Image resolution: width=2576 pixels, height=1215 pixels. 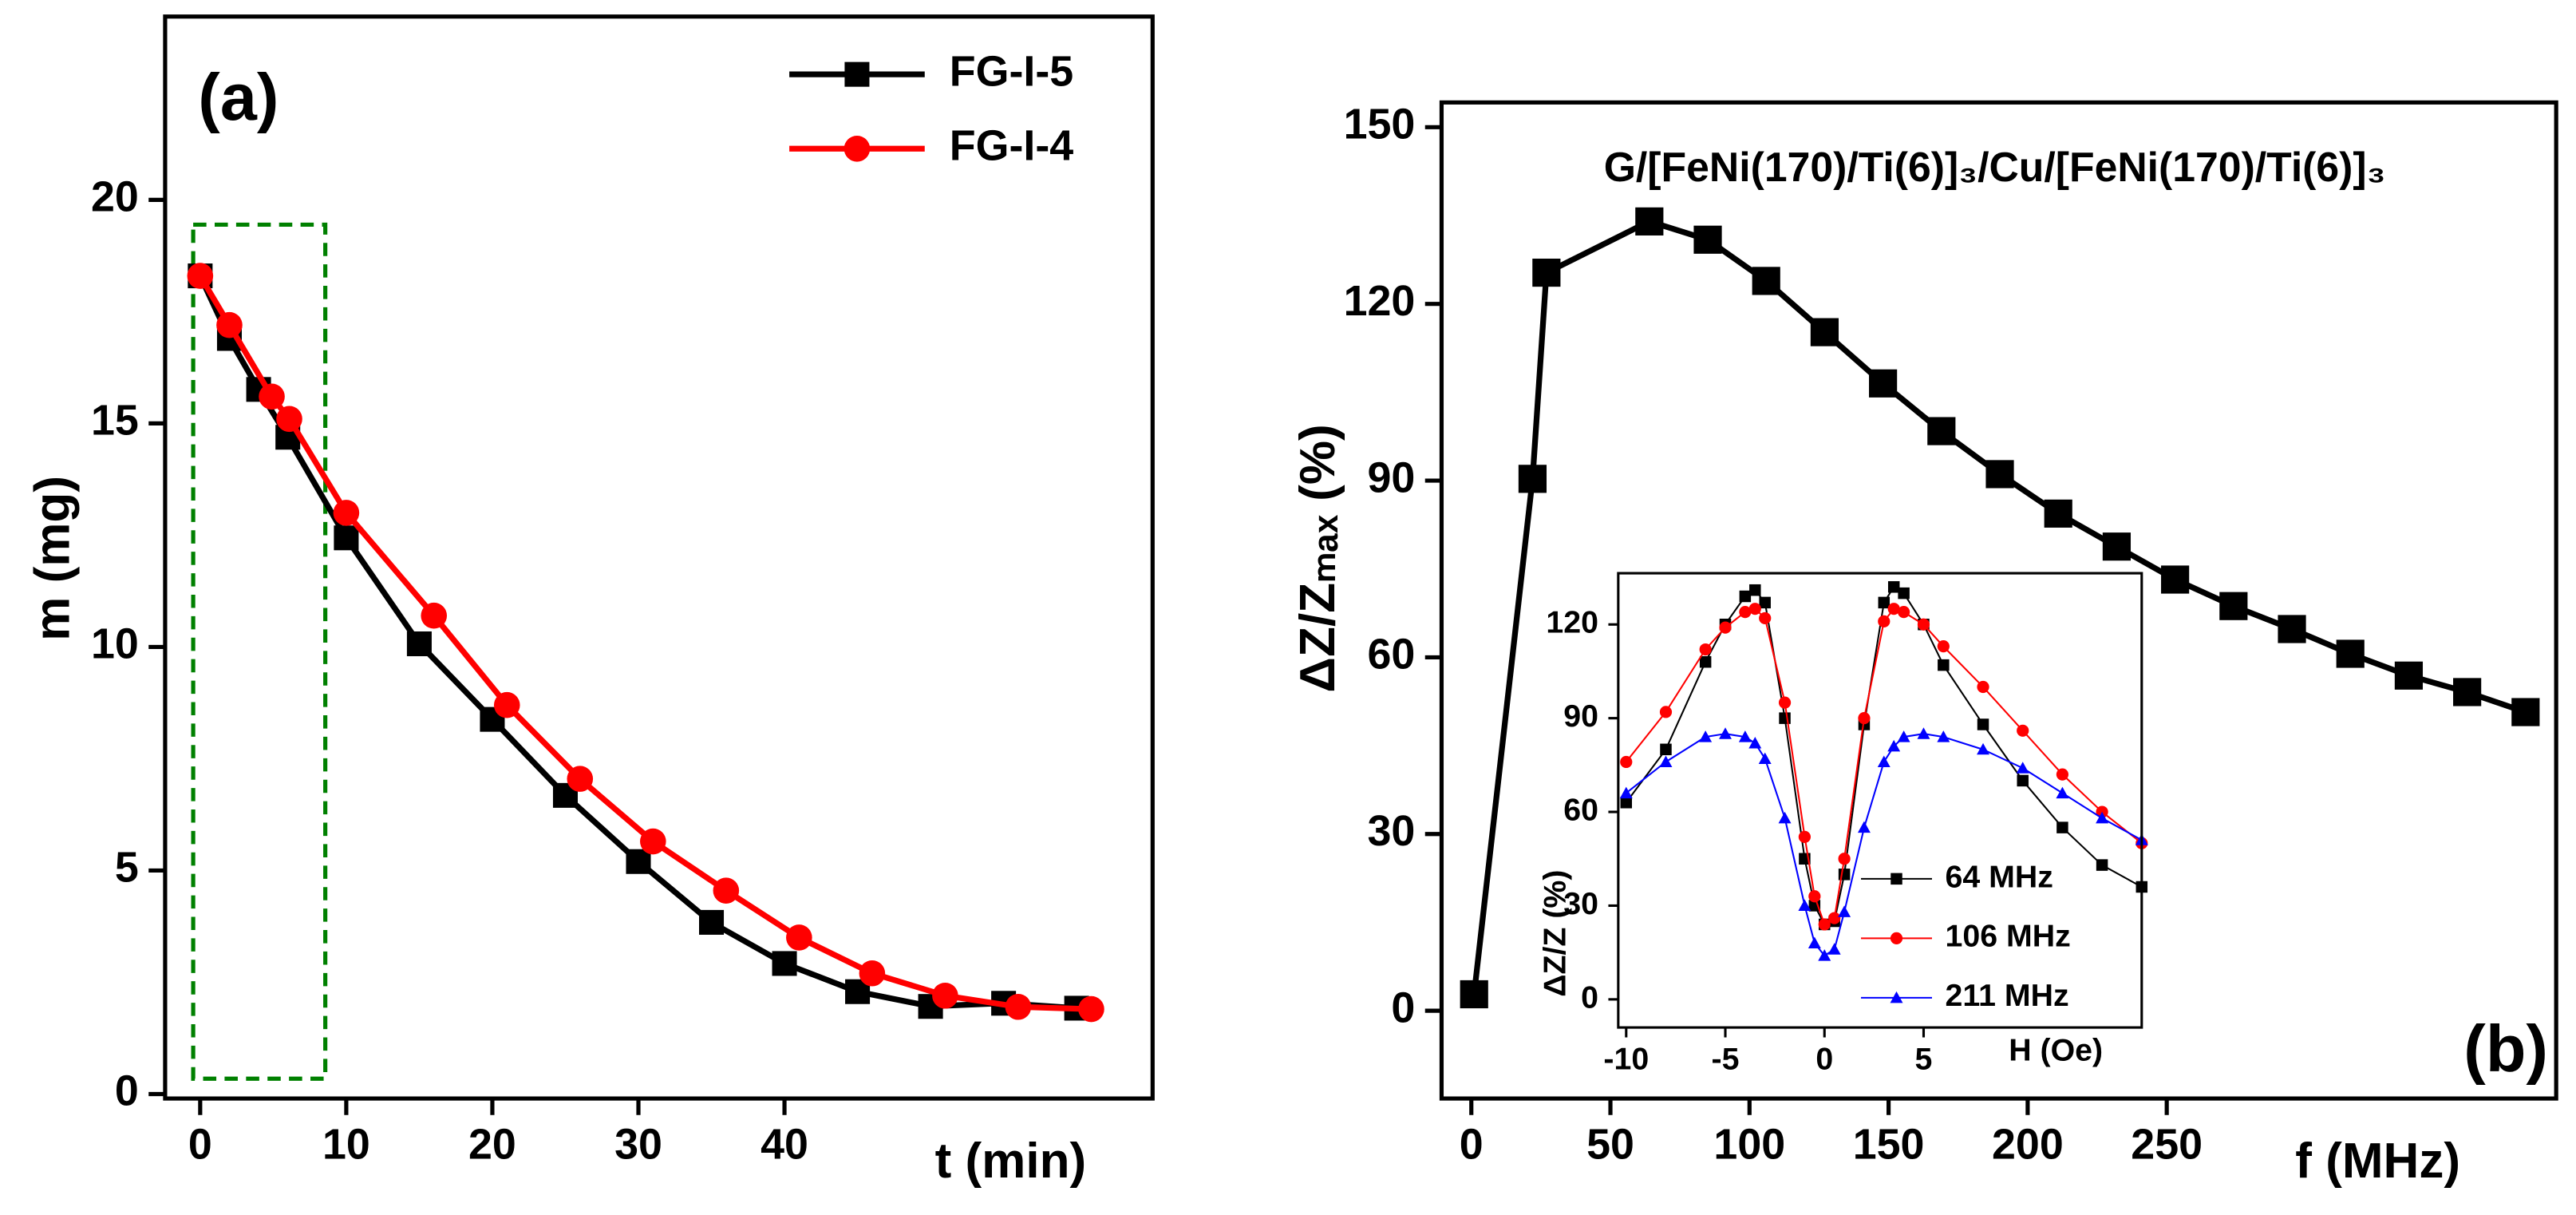 What do you see at coordinates (1555, 933) in the screenshot?
I see `y-axis-label: ΔZ/Z (%)` at bounding box center [1555, 933].